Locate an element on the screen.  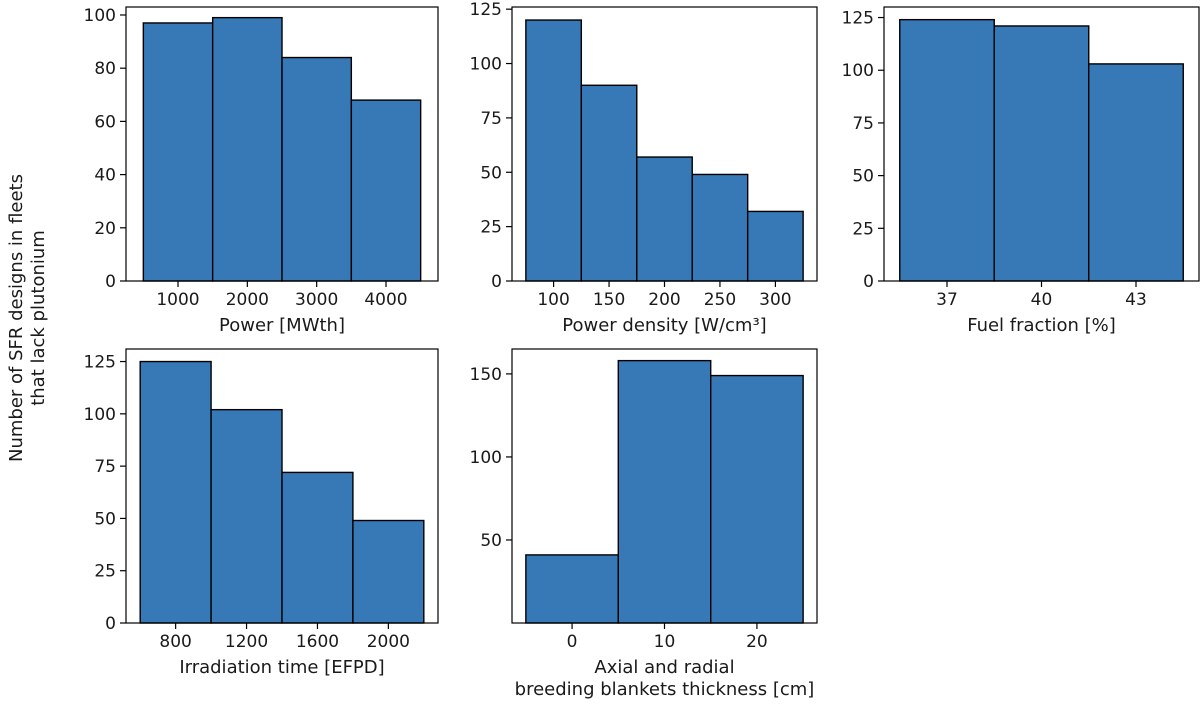
shared-ylabel-line-1: Number of SFR designs in fleets is located at coordinates (16, 318).